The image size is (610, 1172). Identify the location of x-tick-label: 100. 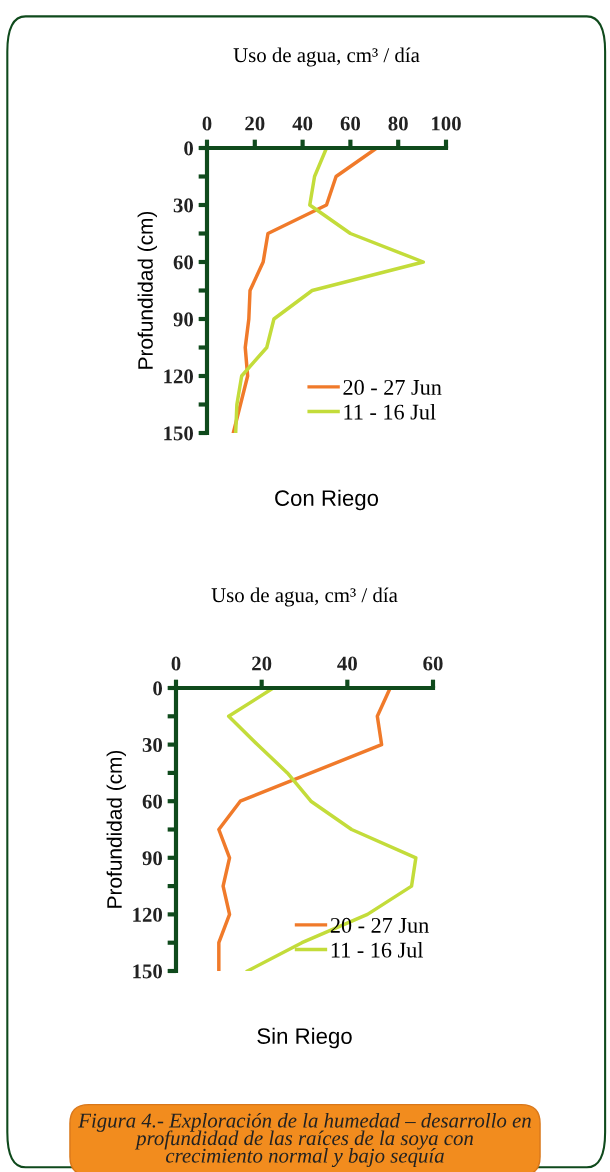
(446, 123).